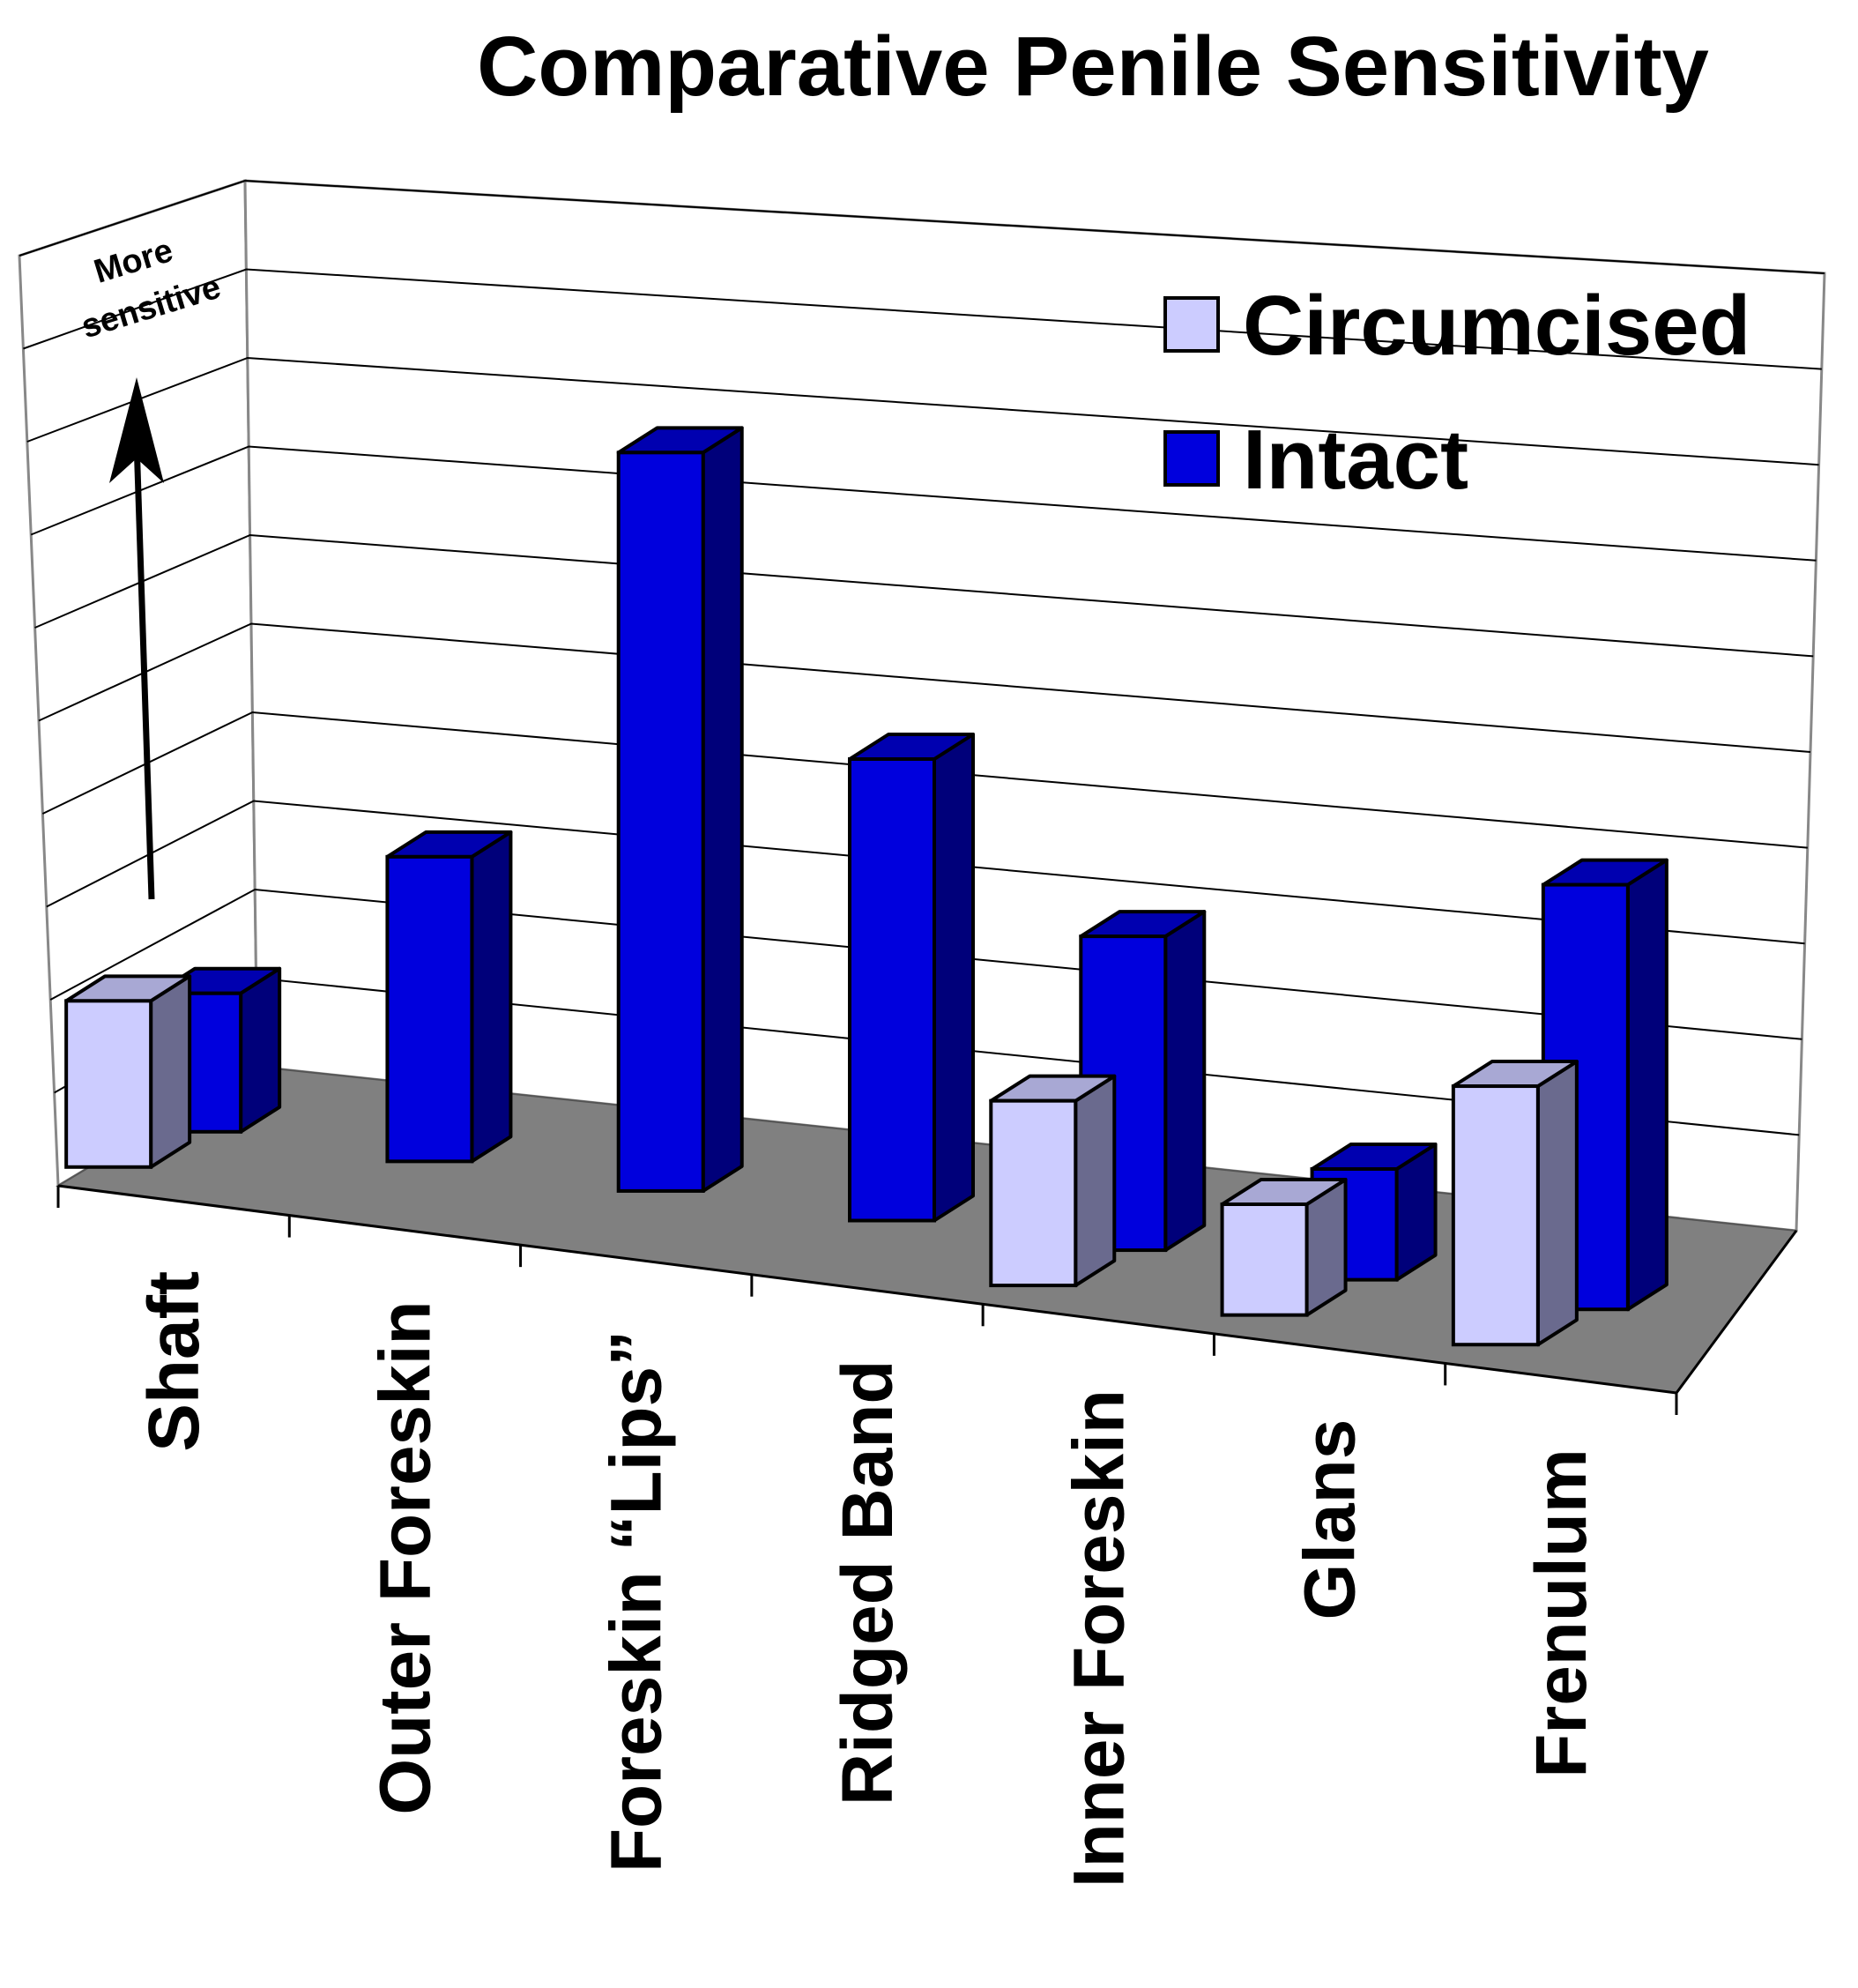 This screenshot has height=1988, width=1858. I want to click on legend-swatch-circumcised, so click(1191, 324).